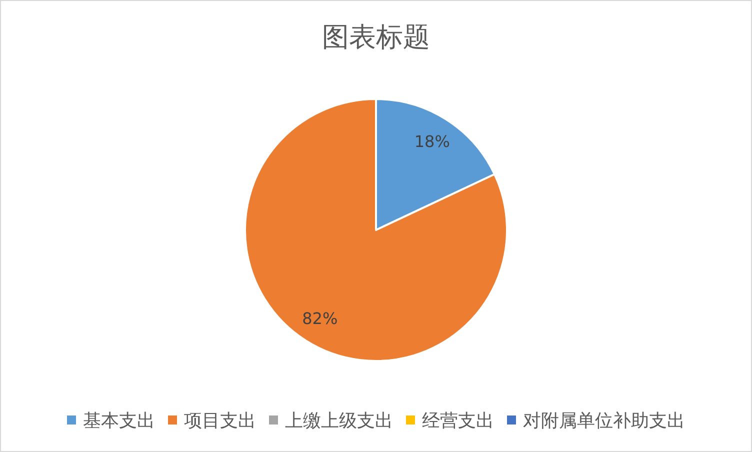  I want to click on legend-label: 对附属单位补助支出, so click(604, 421).